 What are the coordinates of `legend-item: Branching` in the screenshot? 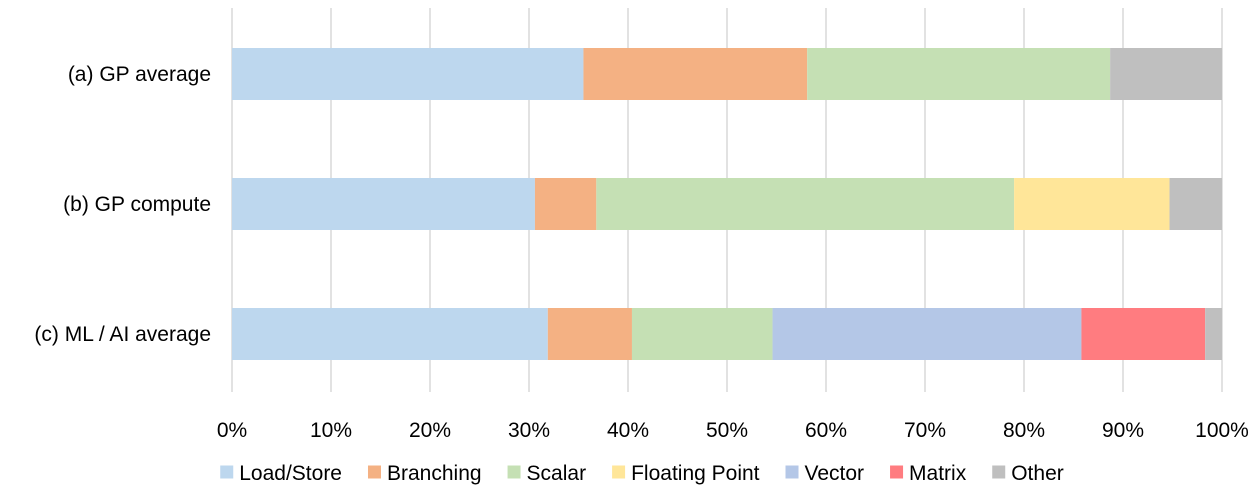 It's located at (424, 473).